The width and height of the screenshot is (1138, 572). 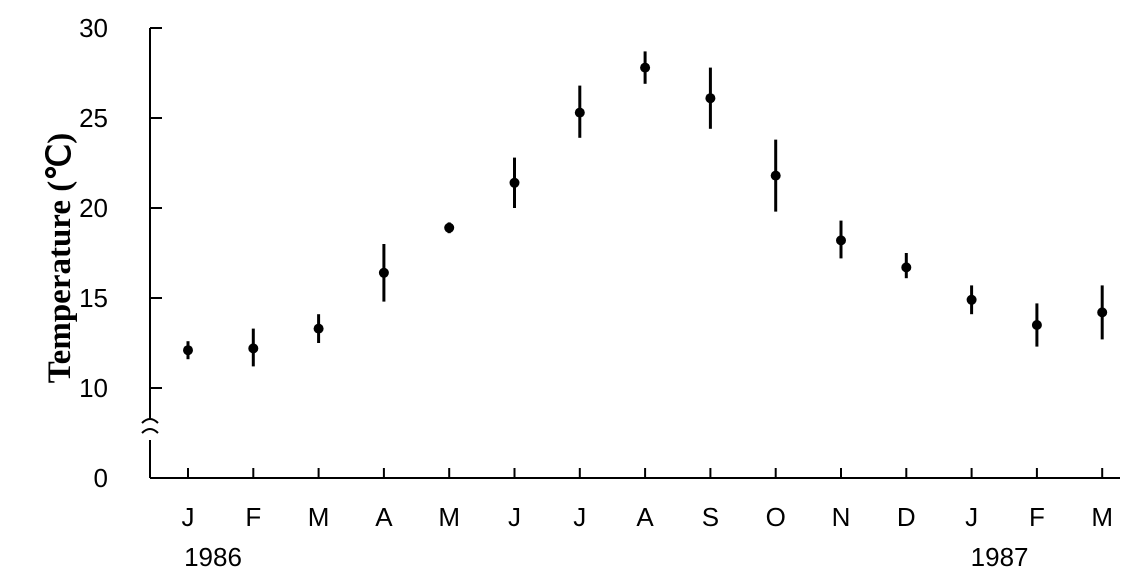 I want to click on x-tick-label: D, so click(x=906, y=517).